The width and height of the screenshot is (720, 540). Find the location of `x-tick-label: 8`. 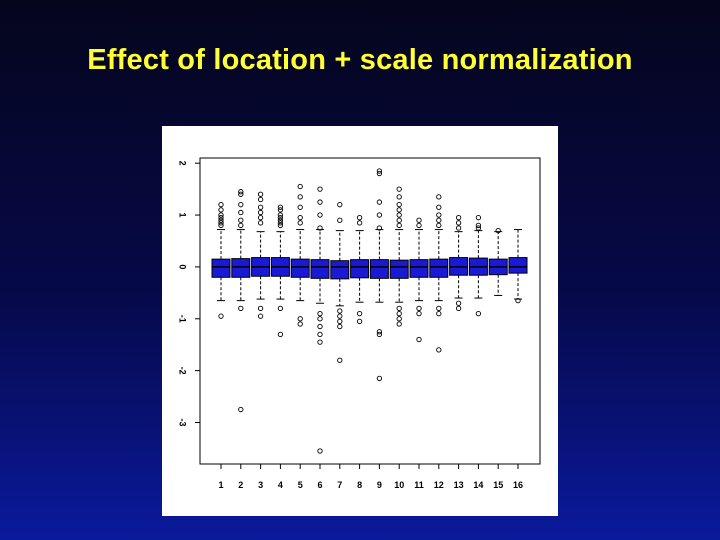

x-tick-label: 8 is located at coordinates (359, 485).